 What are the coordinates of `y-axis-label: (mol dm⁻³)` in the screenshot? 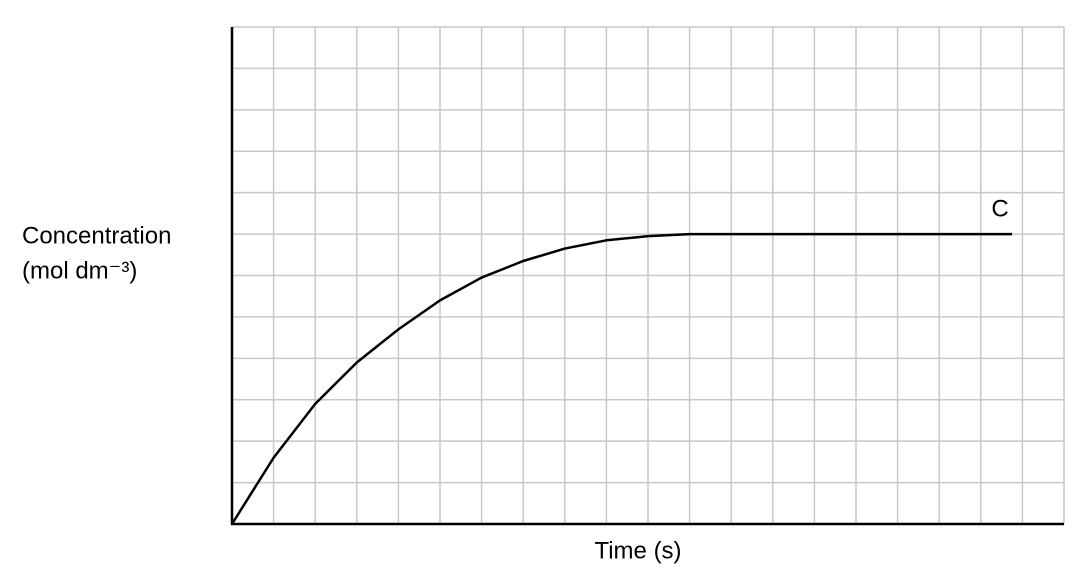 It's located at (79, 270).